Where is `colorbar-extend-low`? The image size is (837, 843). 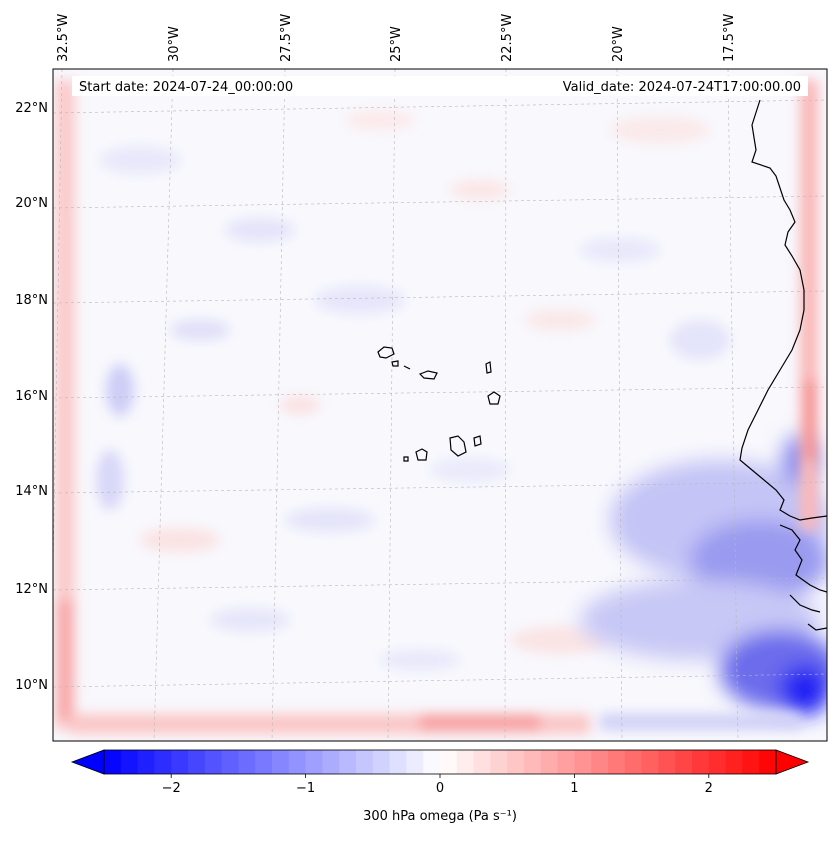
colorbar-extend-low is located at coordinates (87, 762).